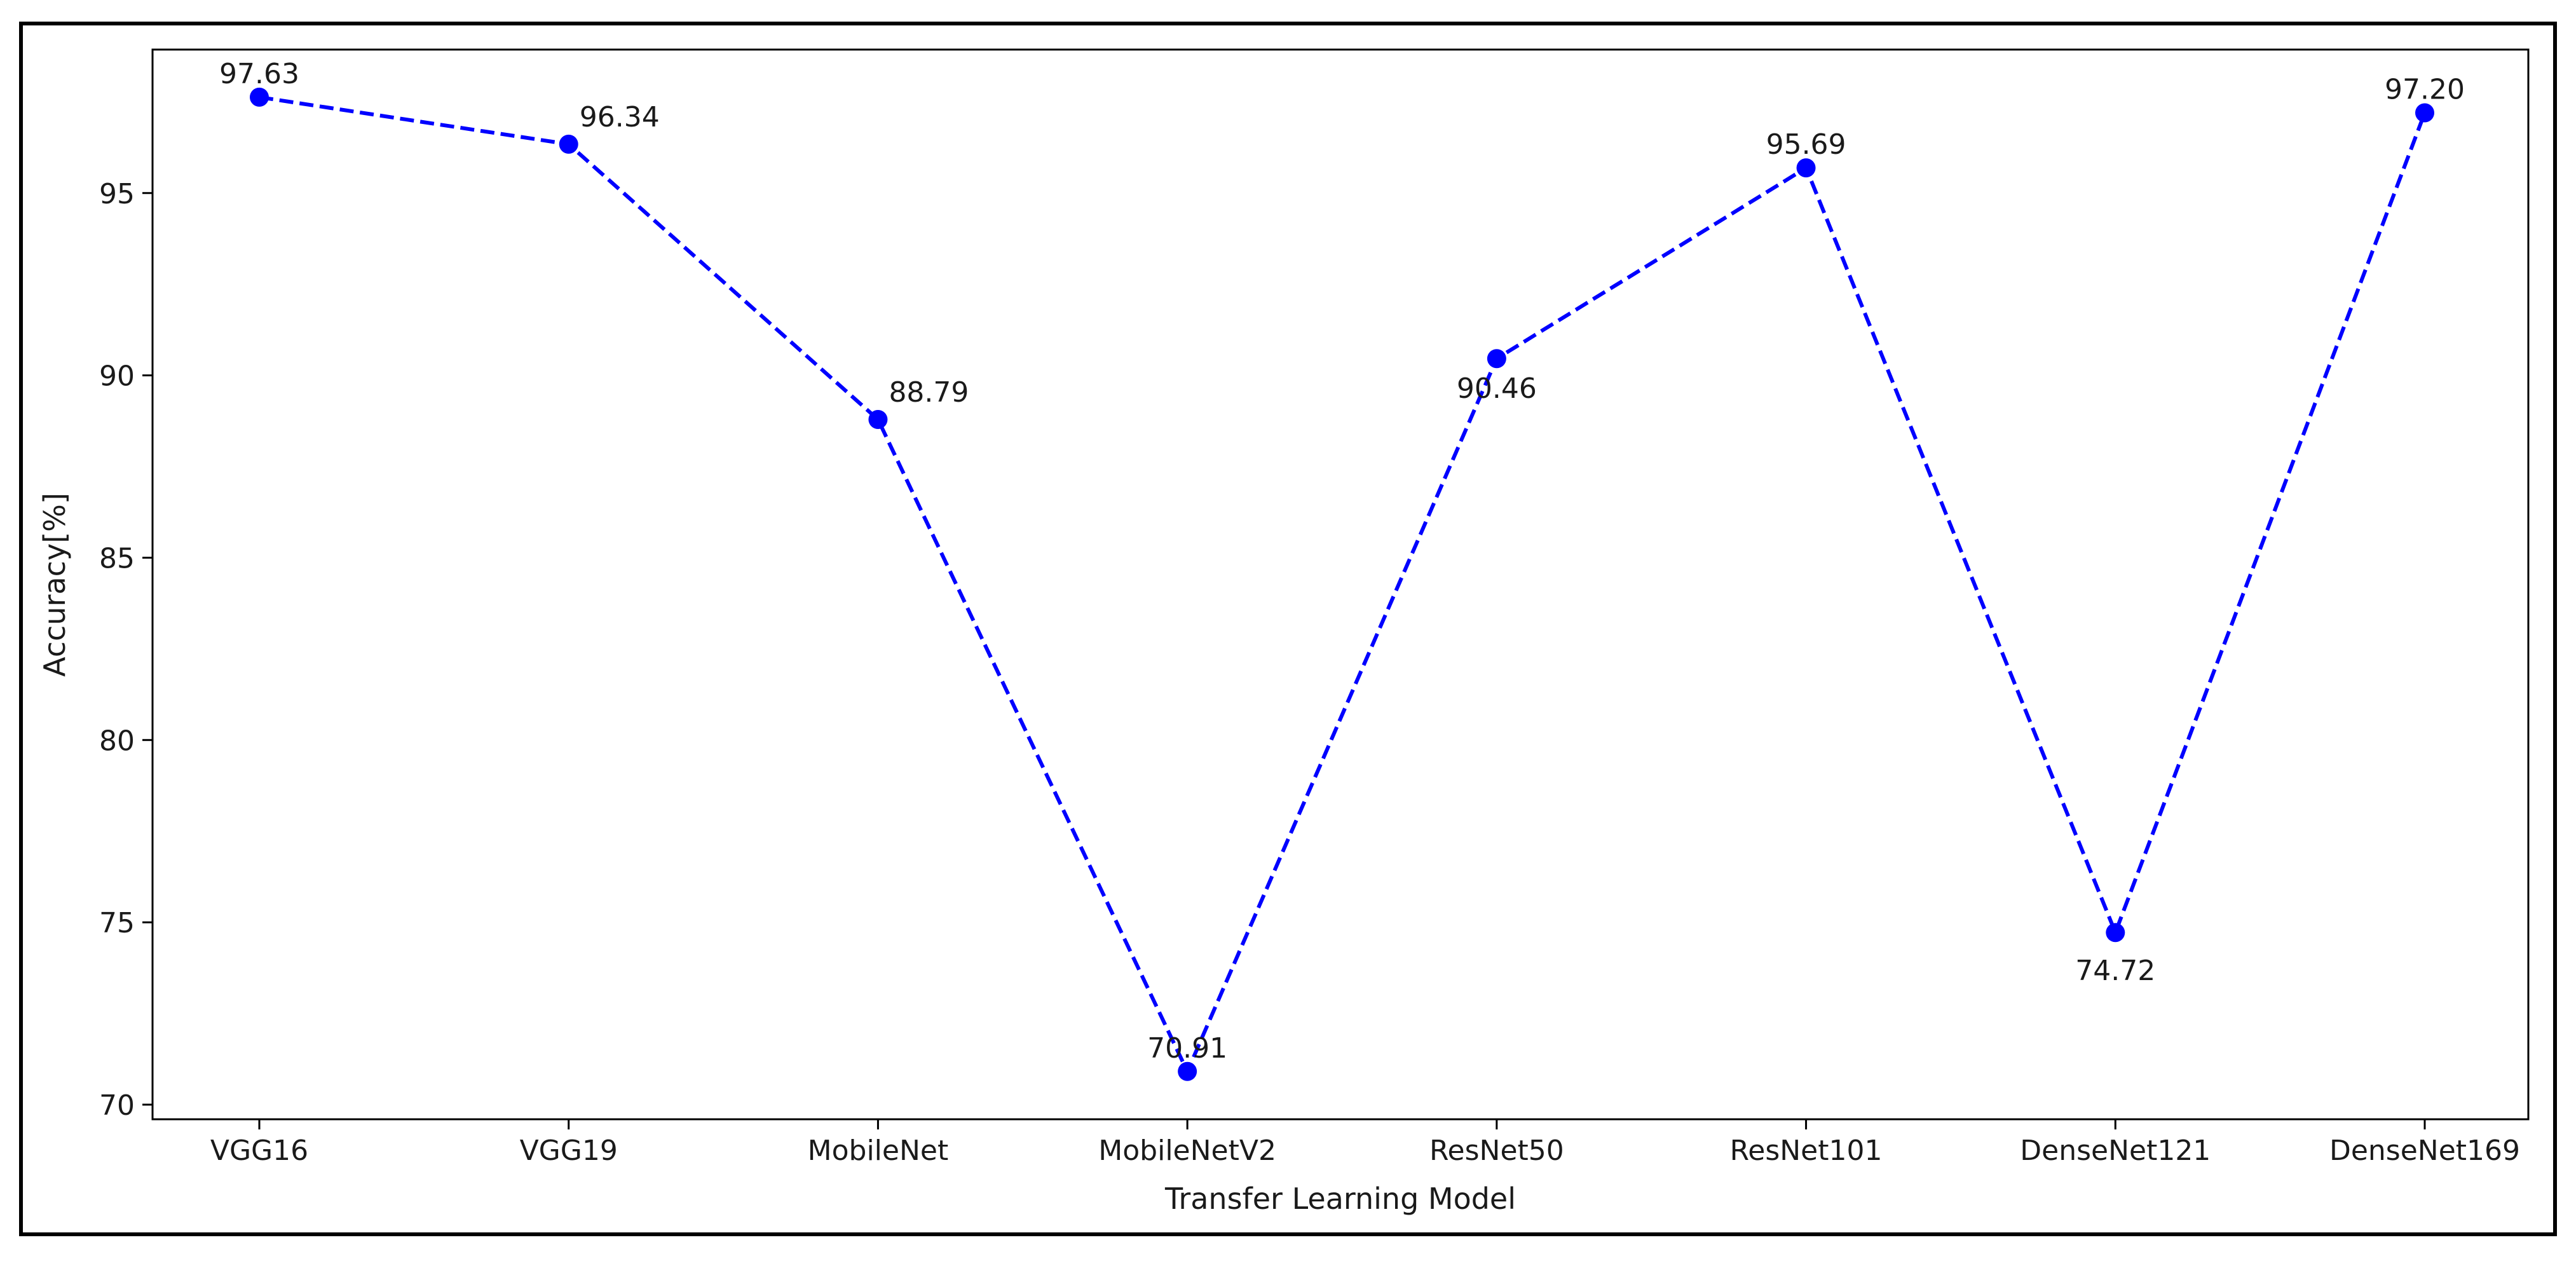 This screenshot has height=1261, width=2576. I want to click on x-axis-label: Transfer Learning Model, so click(1340, 1199).